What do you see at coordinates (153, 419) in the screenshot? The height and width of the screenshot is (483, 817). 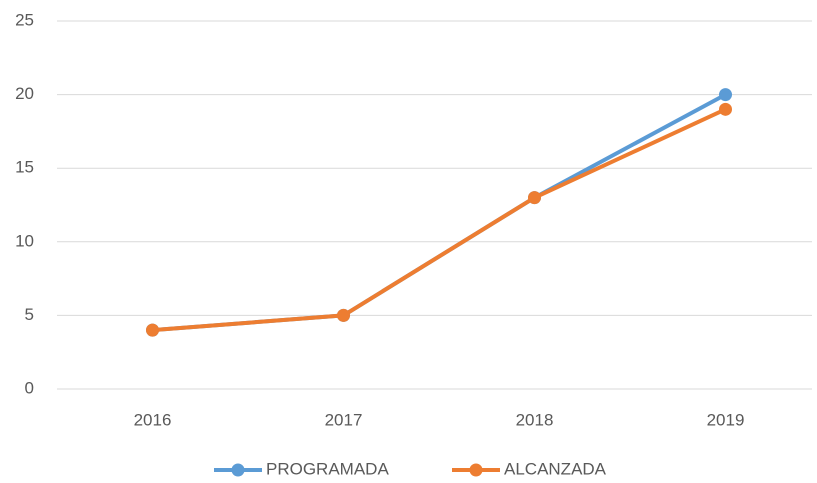 I see `x-tick-label: 2016` at bounding box center [153, 419].